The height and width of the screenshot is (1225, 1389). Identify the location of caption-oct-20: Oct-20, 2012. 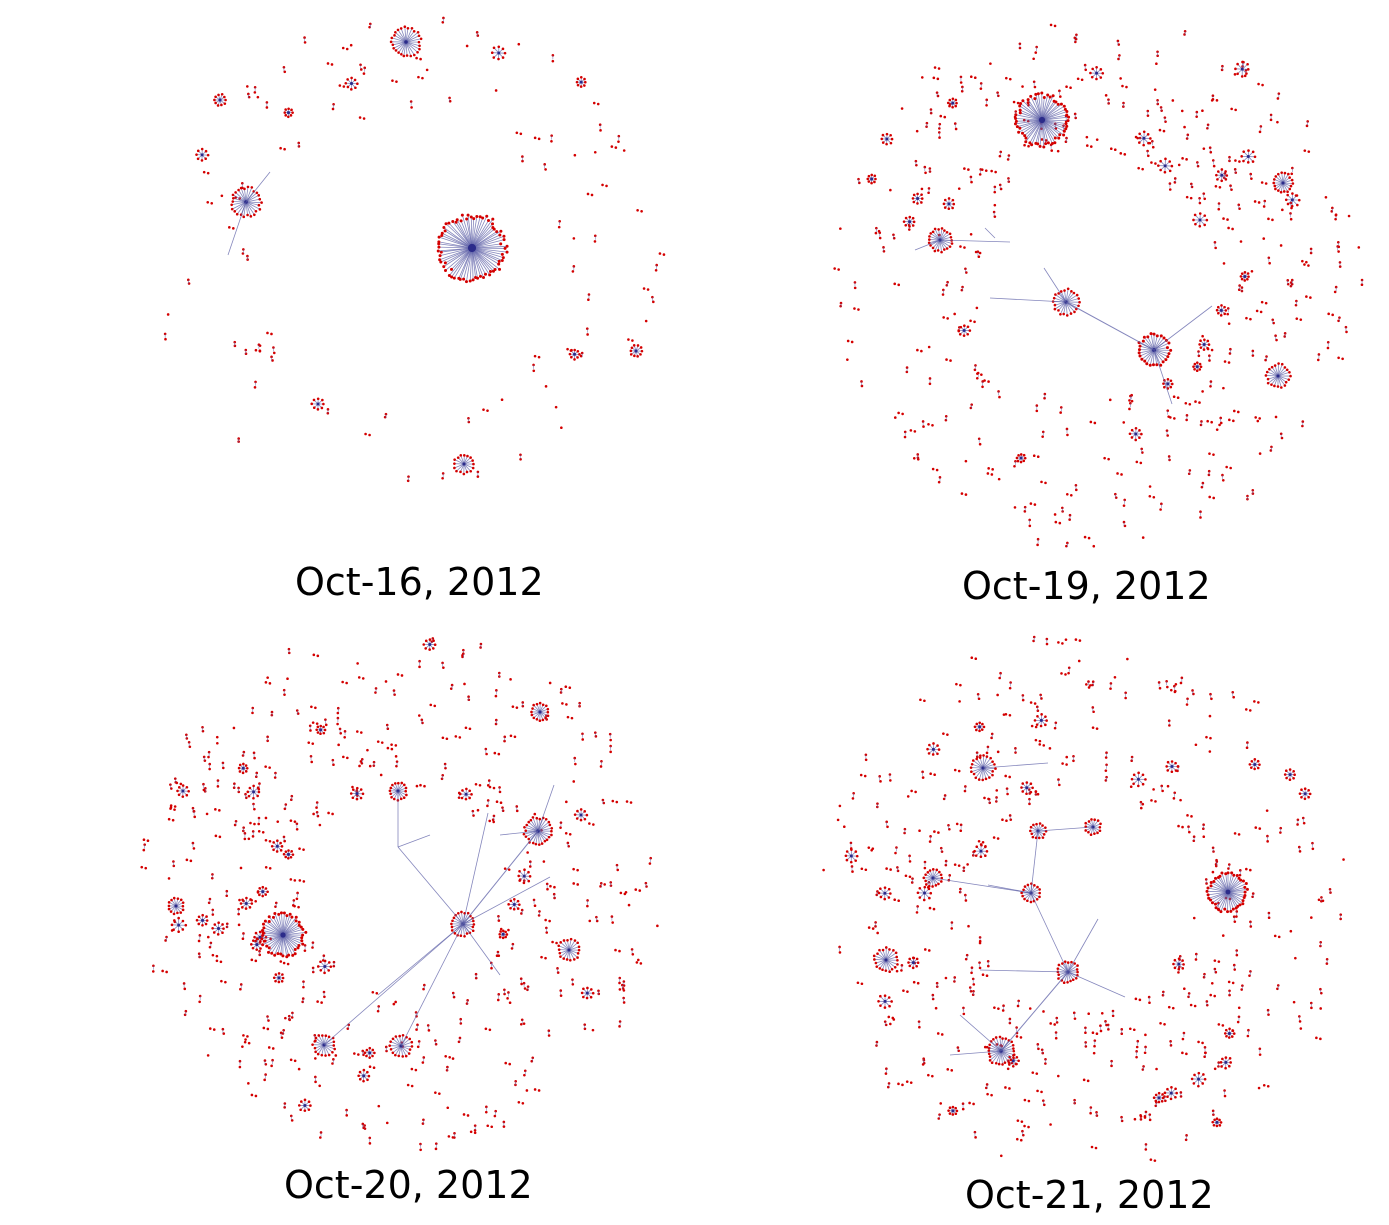
(408, 1185).